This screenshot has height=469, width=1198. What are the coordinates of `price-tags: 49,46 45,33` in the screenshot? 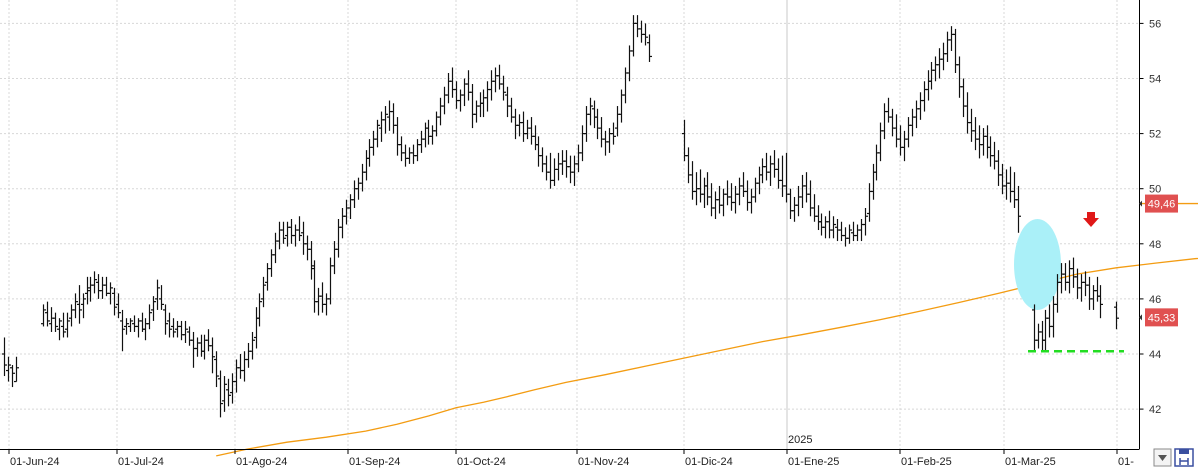 It's located at (1158, 260).